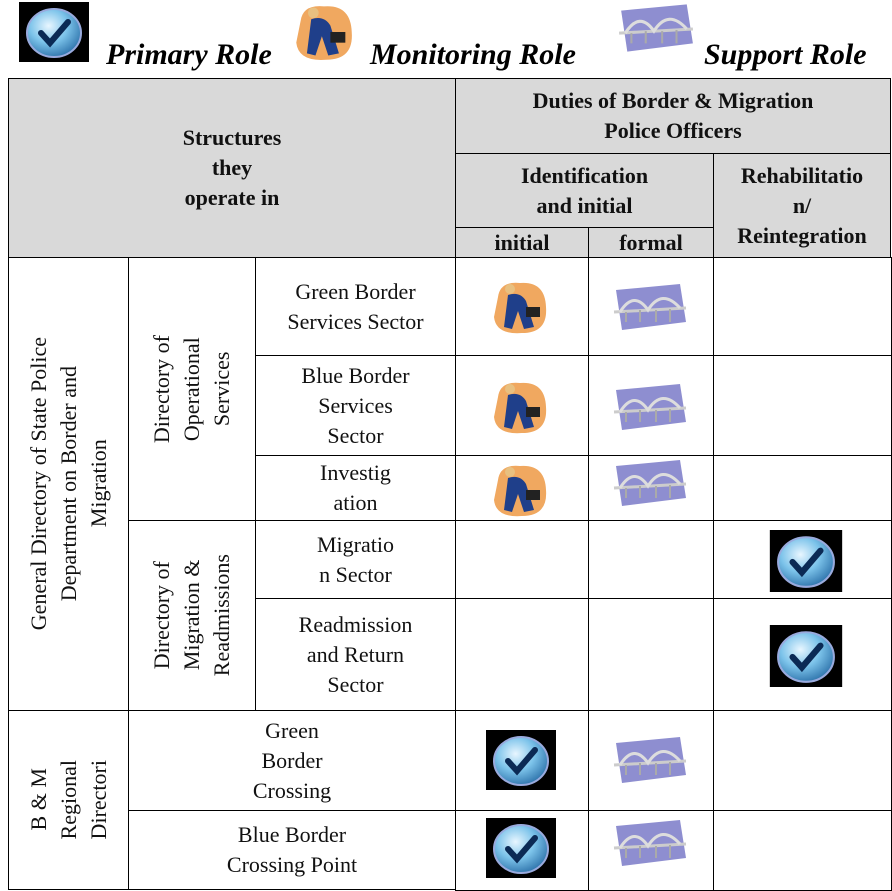 The height and width of the screenshot is (891, 892). What do you see at coordinates (232, 168) in the screenshot?
I see `header-cell: Structures they operate in` at bounding box center [232, 168].